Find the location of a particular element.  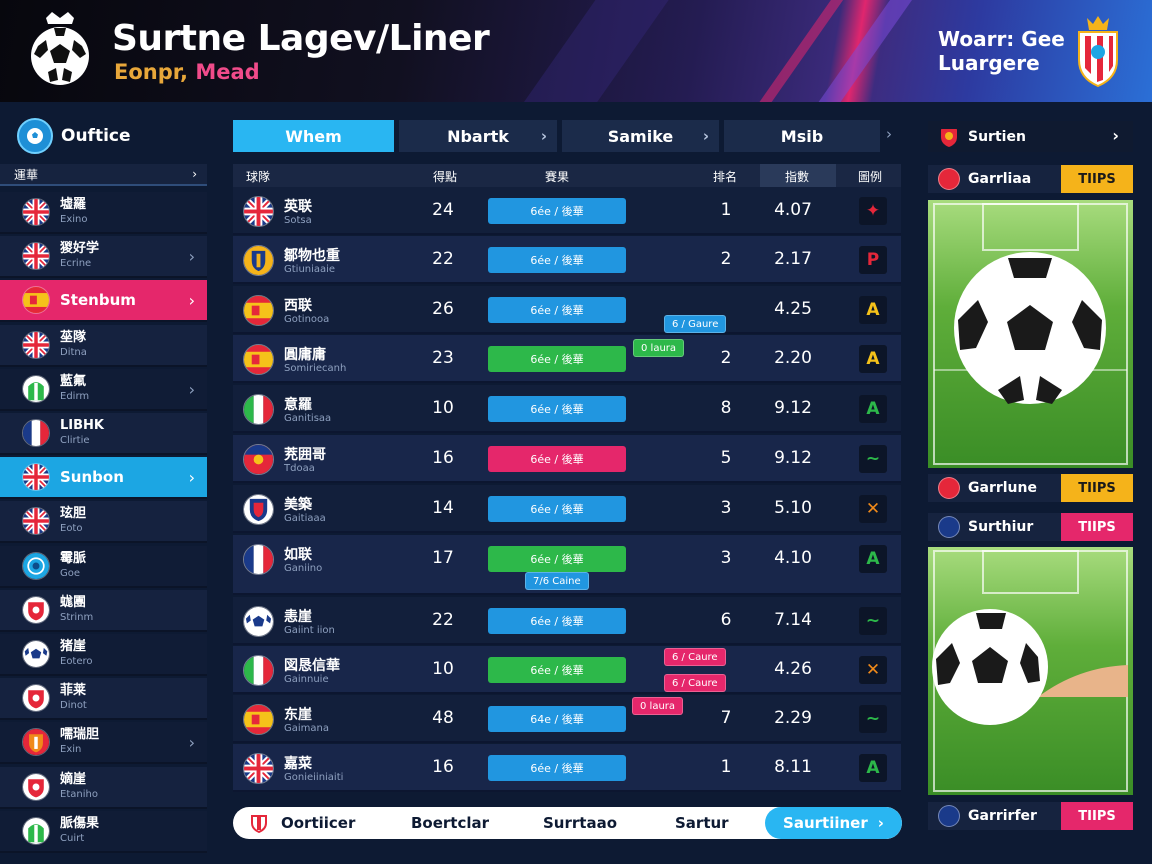

legend-icon: ✦ is located at coordinates (873, 211).